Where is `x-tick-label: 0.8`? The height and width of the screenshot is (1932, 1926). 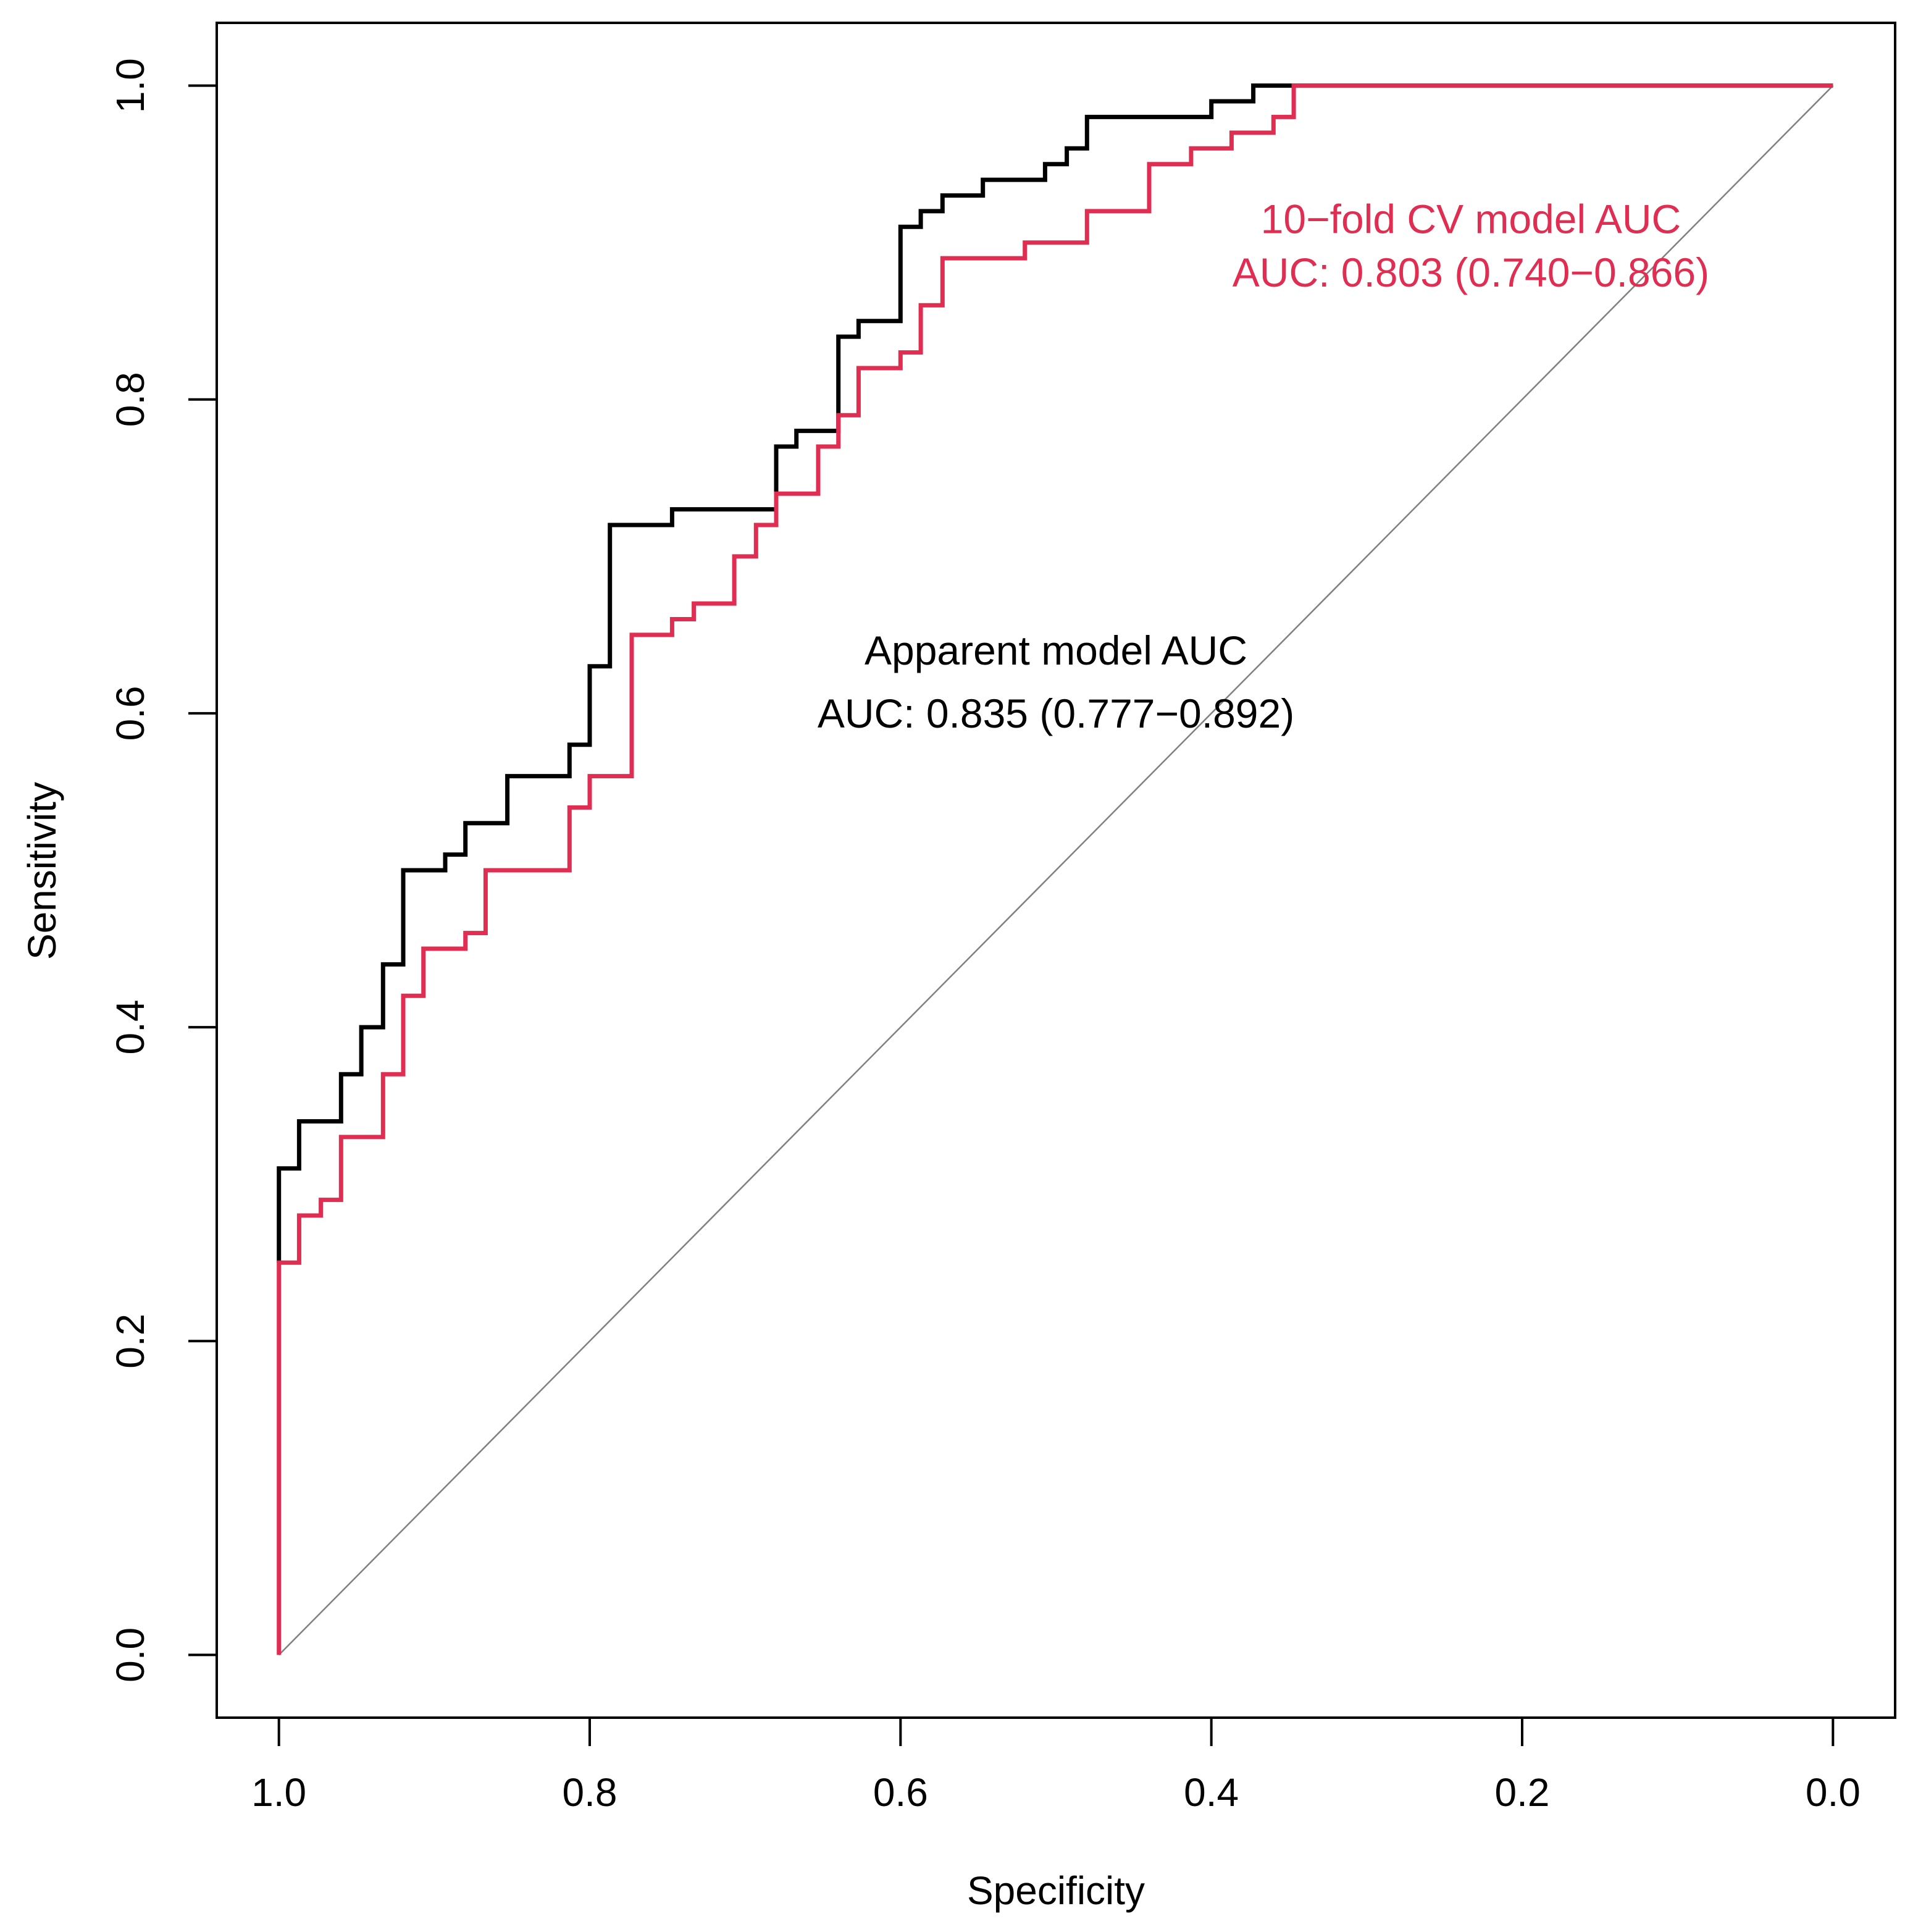 x-tick-label: 0.8 is located at coordinates (590, 1793).